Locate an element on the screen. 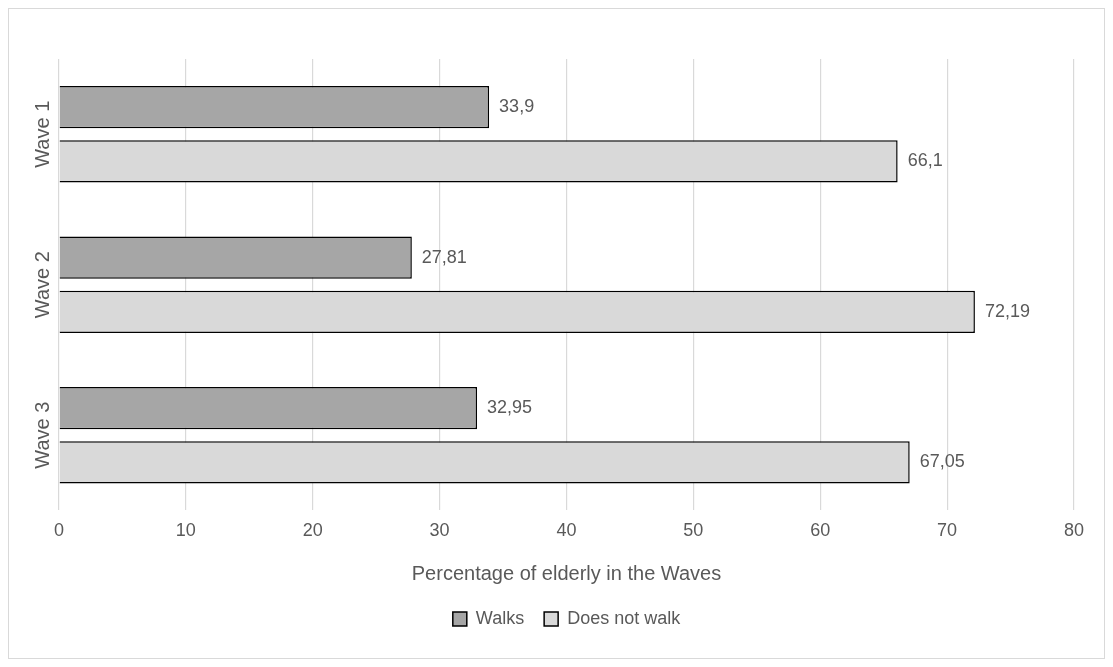  data-label: 33,9 is located at coordinates (517, 106).